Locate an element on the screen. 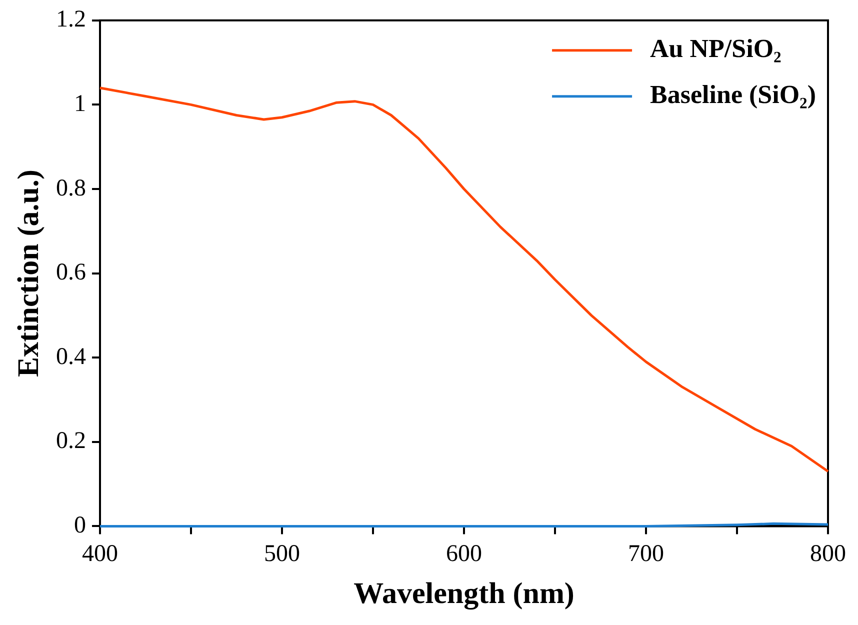 The width and height of the screenshot is (858, 625). x-tick-label: 400 is located at coordinates (100, 553).